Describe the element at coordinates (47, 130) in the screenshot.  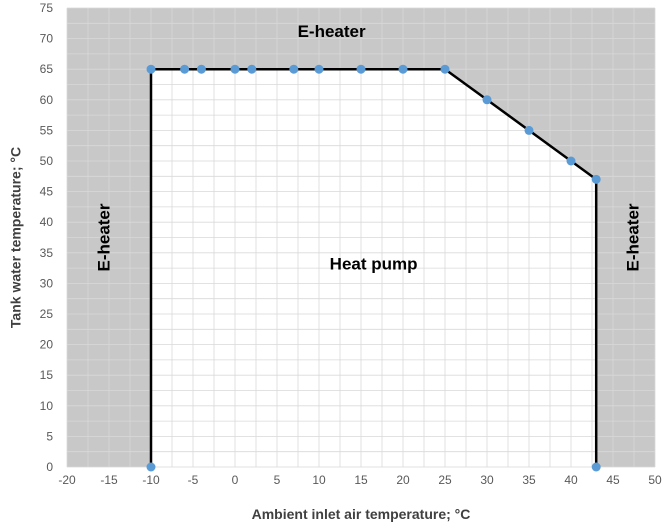
I see `y-tick-label: 55` at that location.